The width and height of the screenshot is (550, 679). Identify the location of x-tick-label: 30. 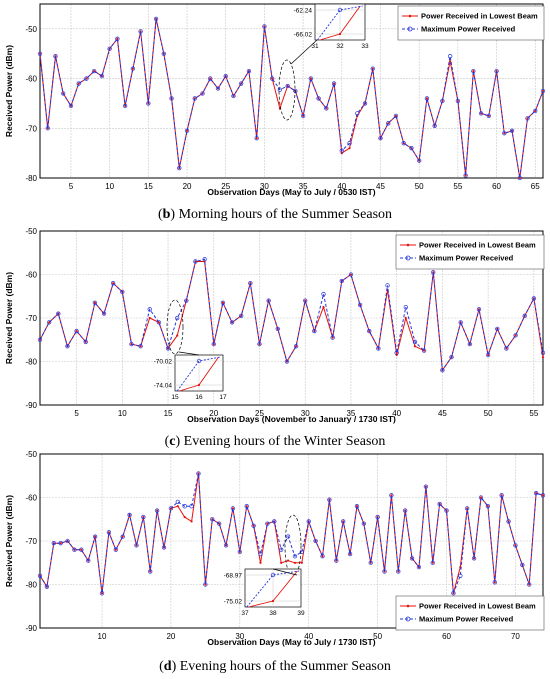
(264, 186).